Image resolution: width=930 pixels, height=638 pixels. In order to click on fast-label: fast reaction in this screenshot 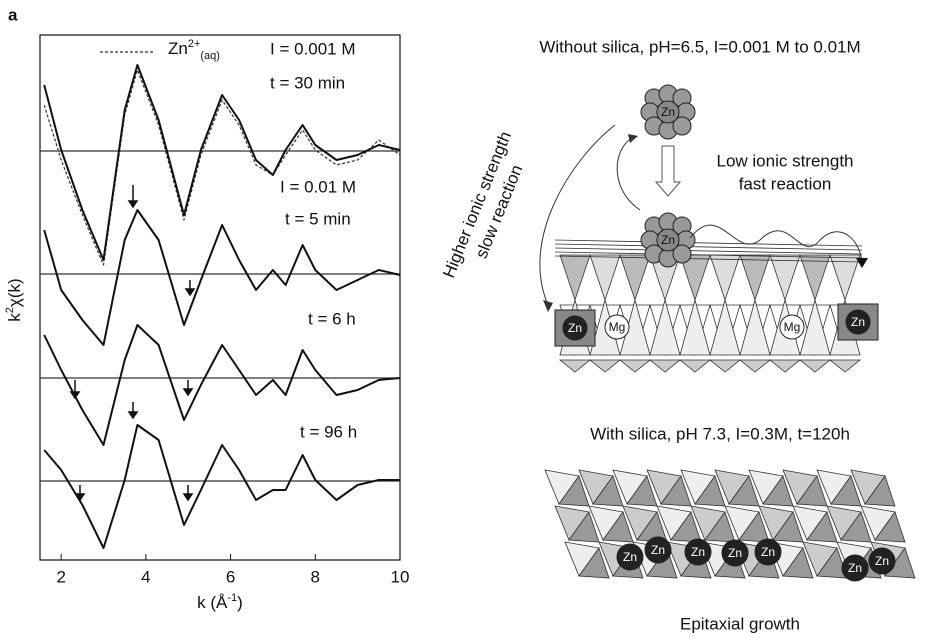, I will do `click(785, 183)`.